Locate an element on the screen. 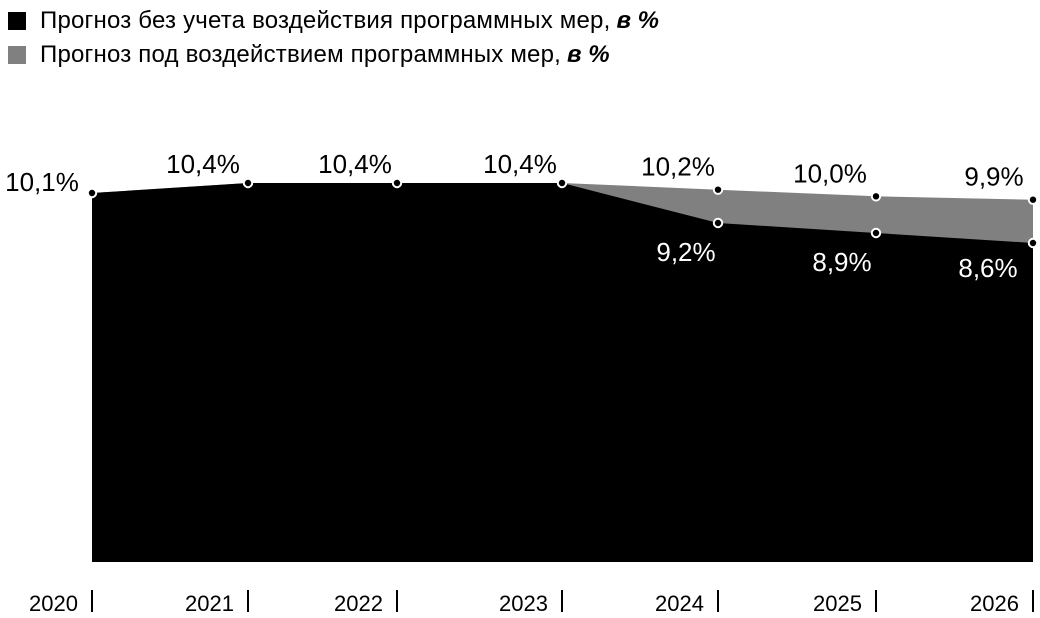 This screenshot has width=1040, height=618. legend-swatch-baseline is located at coordinates (17, 21).